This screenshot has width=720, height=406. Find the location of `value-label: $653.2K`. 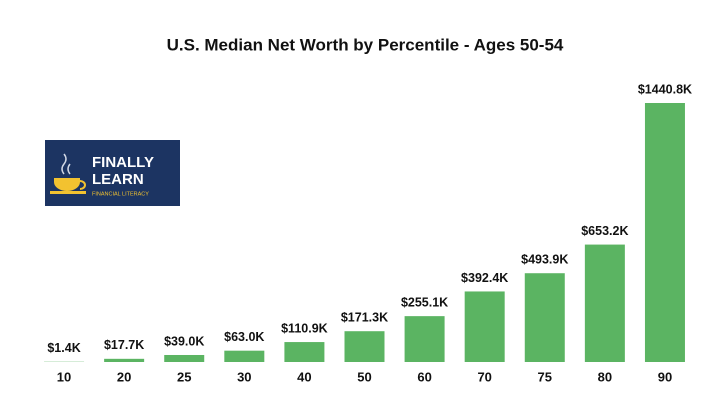

value-label: $653.2K is located at coordinates (604, 231).